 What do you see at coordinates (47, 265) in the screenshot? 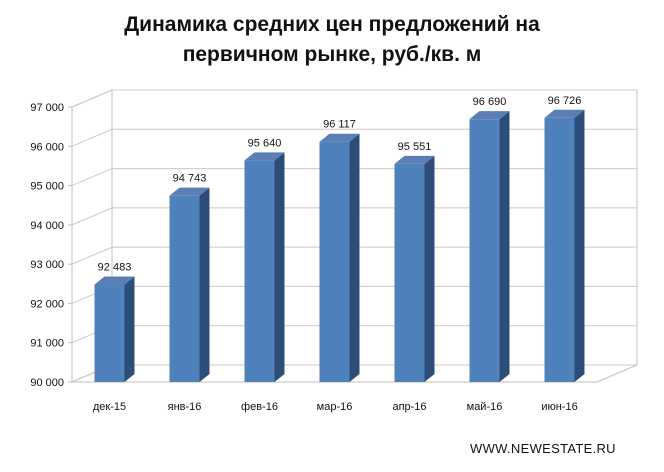
I see `y-tick-label: 93 000` at bounding box center [47, 265].